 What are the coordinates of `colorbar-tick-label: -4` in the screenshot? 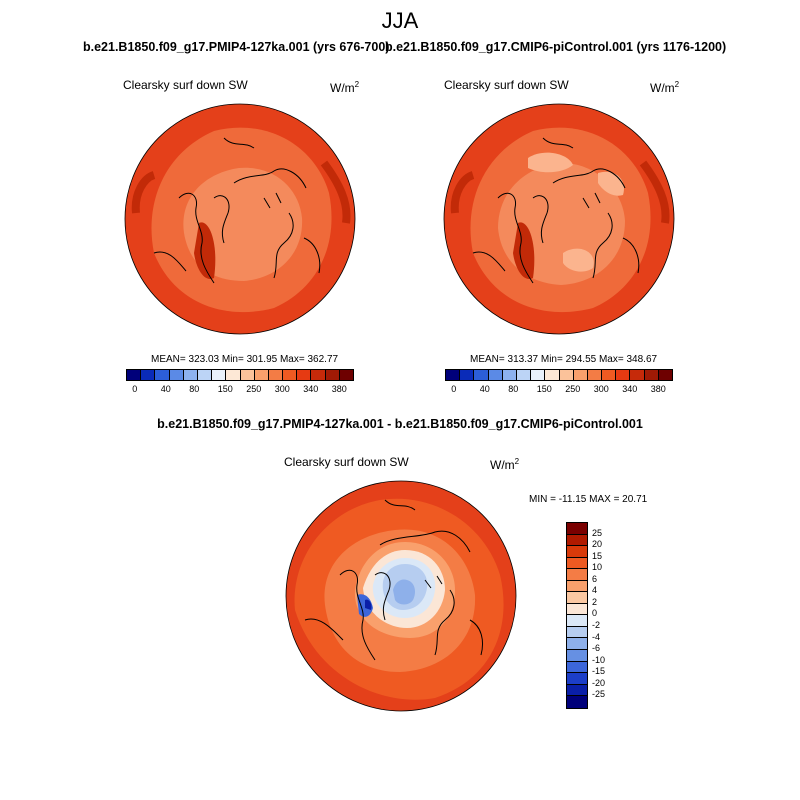 It's located at (596, 636).